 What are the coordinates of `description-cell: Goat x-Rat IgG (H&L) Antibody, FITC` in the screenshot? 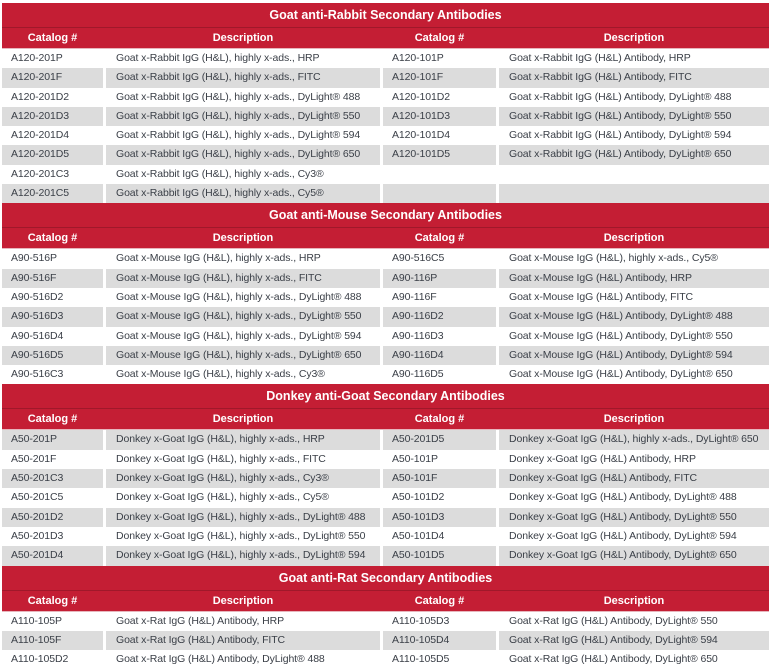 It's located at (243, 640).